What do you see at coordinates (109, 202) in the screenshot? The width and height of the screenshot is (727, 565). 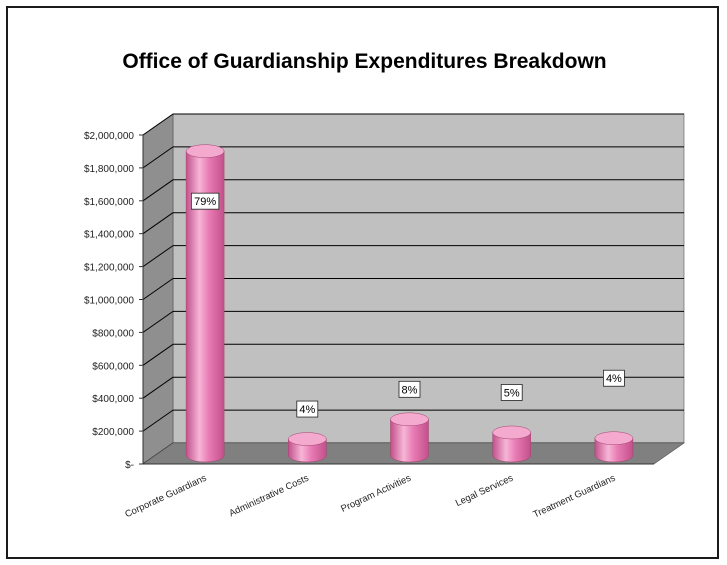 I see `y-tick-label: $1,600,000` at bounding box center [109, 202].